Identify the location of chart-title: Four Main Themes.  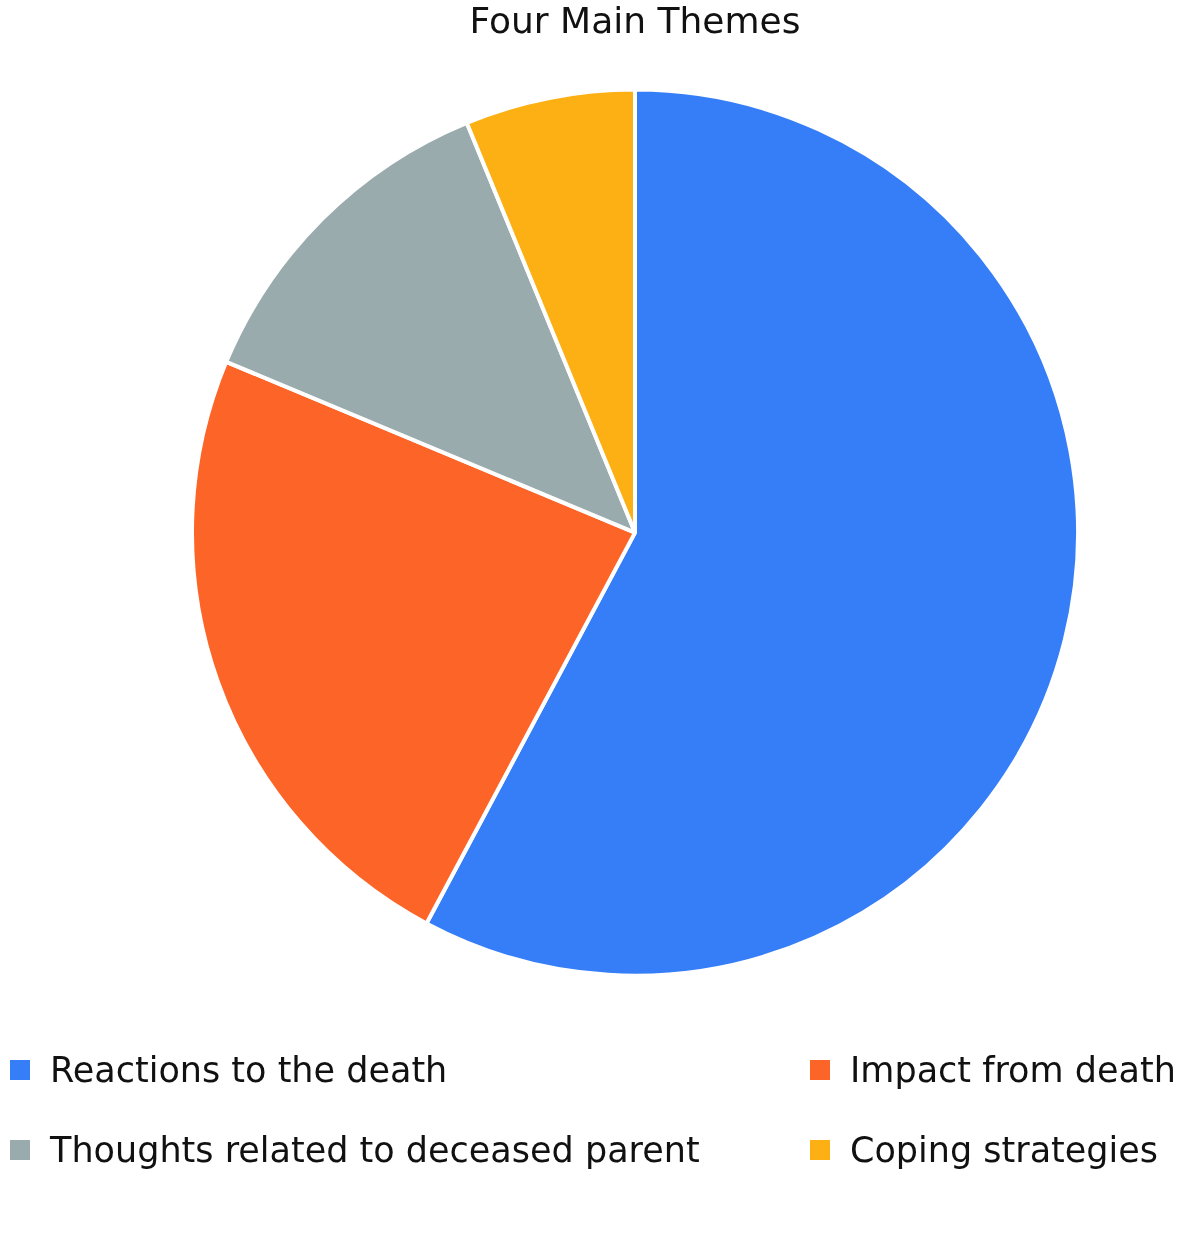
(635, 20).